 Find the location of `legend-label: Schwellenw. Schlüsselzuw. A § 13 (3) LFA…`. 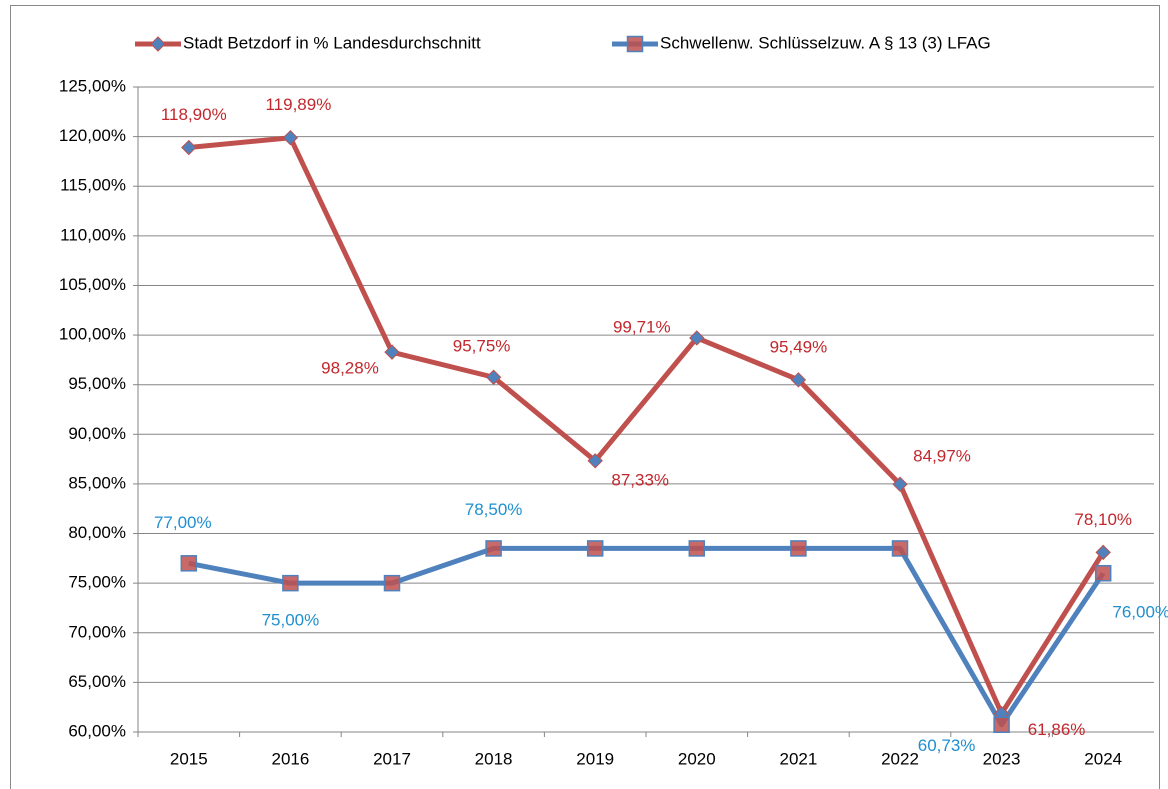

legend-label: Schwellenw. Schlüsselzuw. A § 13 (3) LFA… is located at coordinates (825, 42).